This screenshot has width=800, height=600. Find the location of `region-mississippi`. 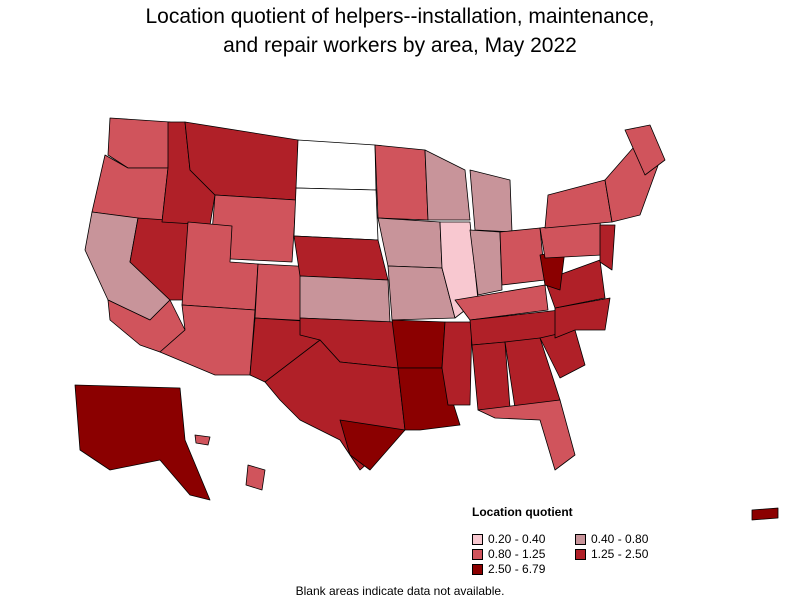

region-mississippi is located at coordinates (457, 363).